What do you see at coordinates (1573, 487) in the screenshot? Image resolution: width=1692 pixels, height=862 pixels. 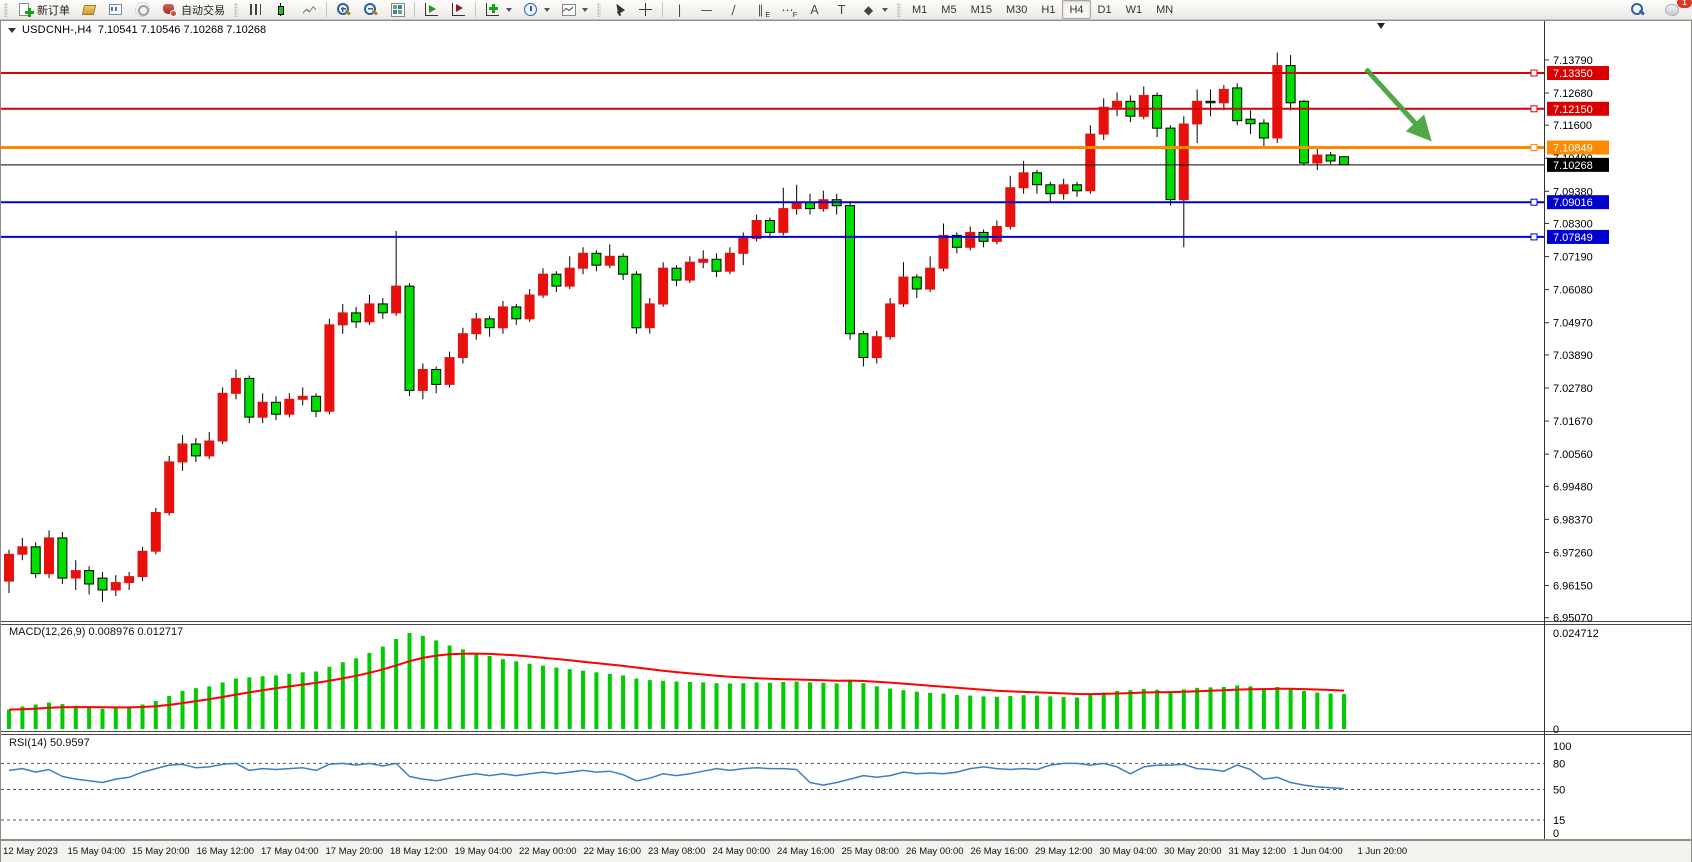 I see `y-axis-label: 6.99480` at bounding box center [1573, 487].